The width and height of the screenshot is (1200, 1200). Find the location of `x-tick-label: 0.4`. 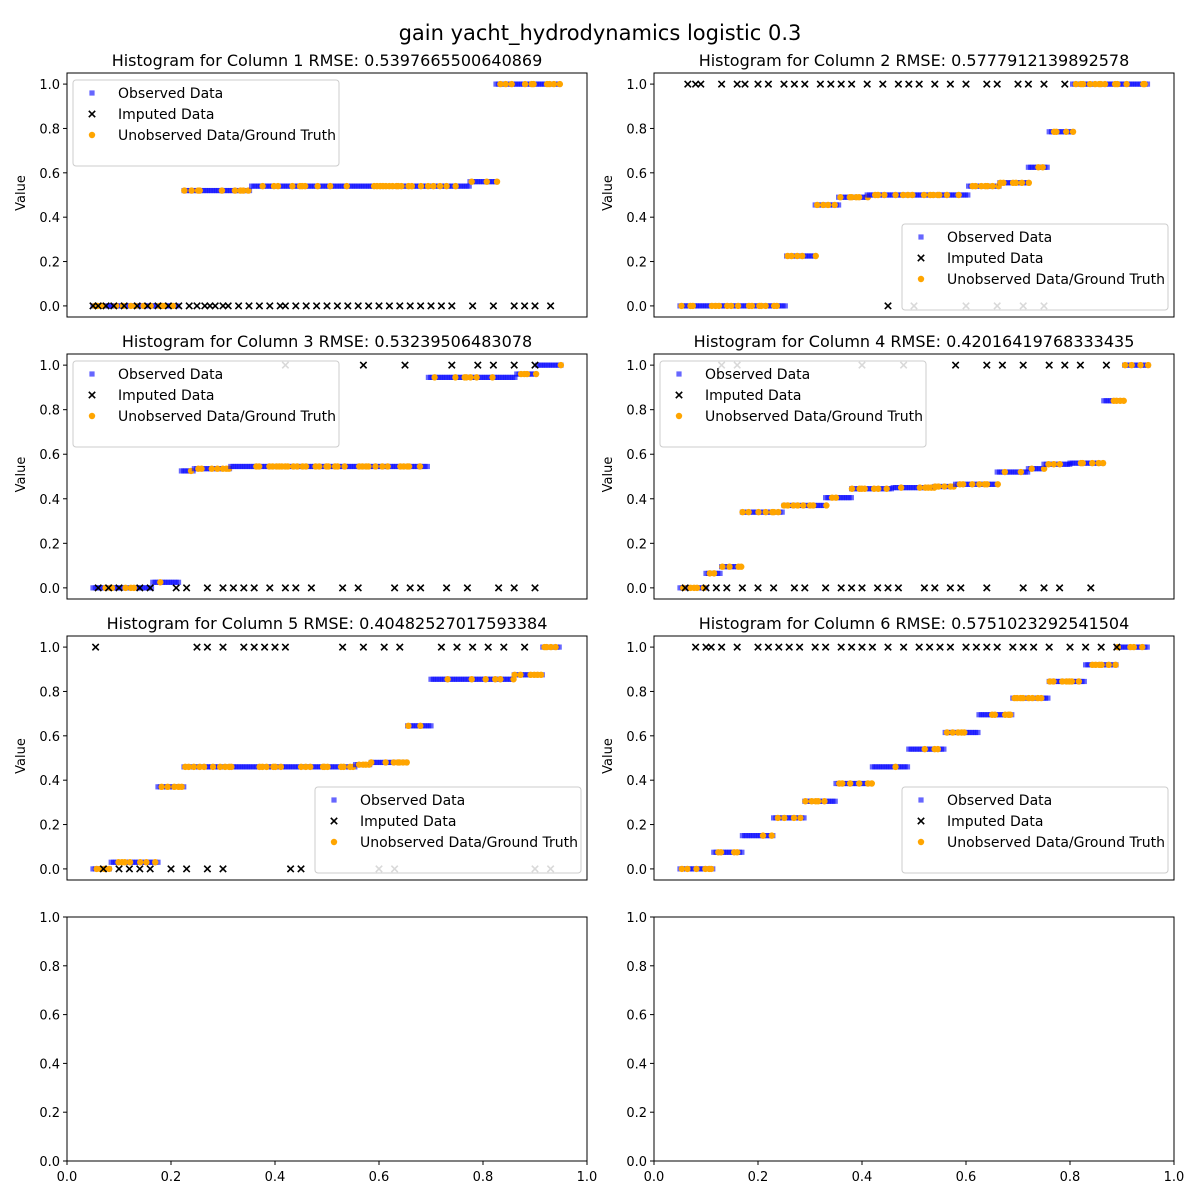

x-tick-label: 0.4 is located at coordinates (275, 1177).